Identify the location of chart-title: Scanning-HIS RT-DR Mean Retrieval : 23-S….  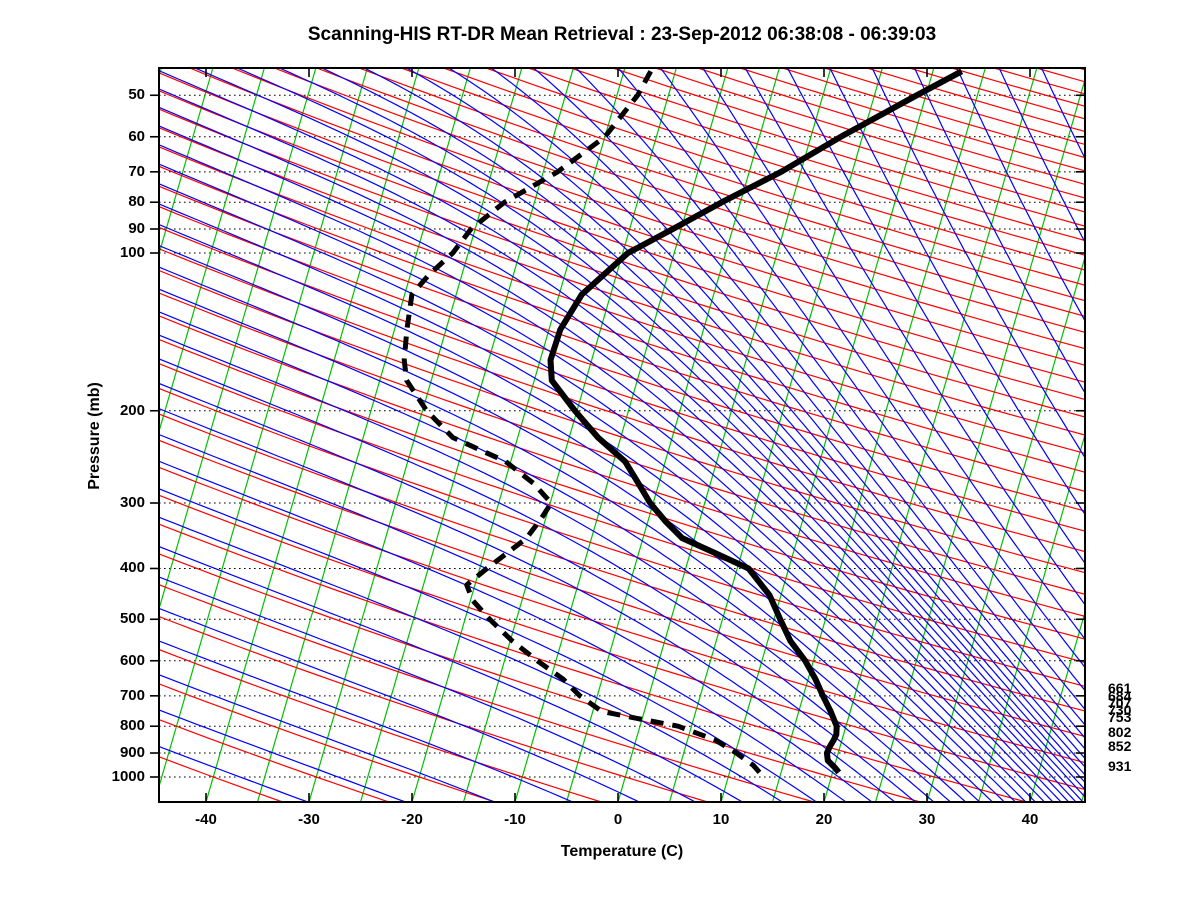
(622, 34).